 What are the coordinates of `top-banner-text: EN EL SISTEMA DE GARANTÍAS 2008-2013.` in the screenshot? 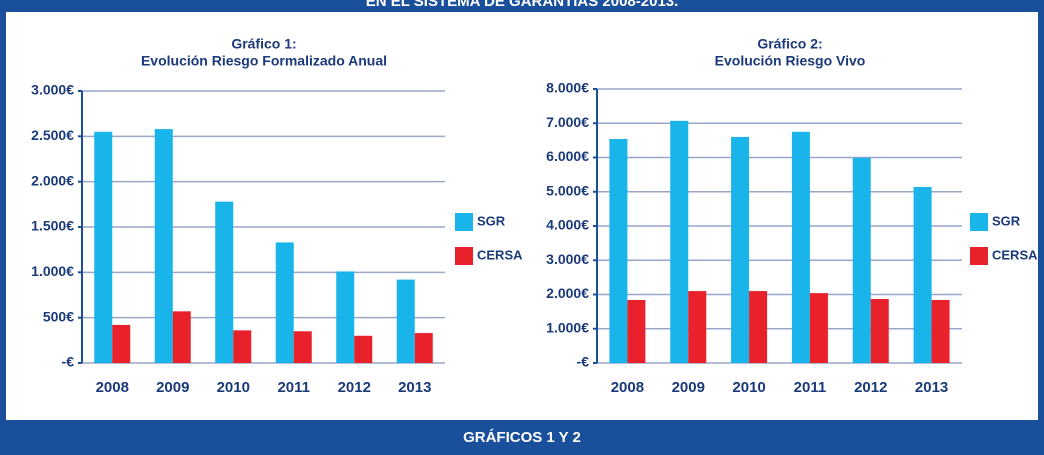 It's located at (522, 5).